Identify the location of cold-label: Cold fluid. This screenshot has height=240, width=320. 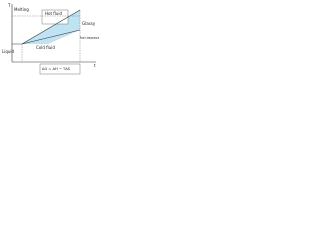
(45, 47).